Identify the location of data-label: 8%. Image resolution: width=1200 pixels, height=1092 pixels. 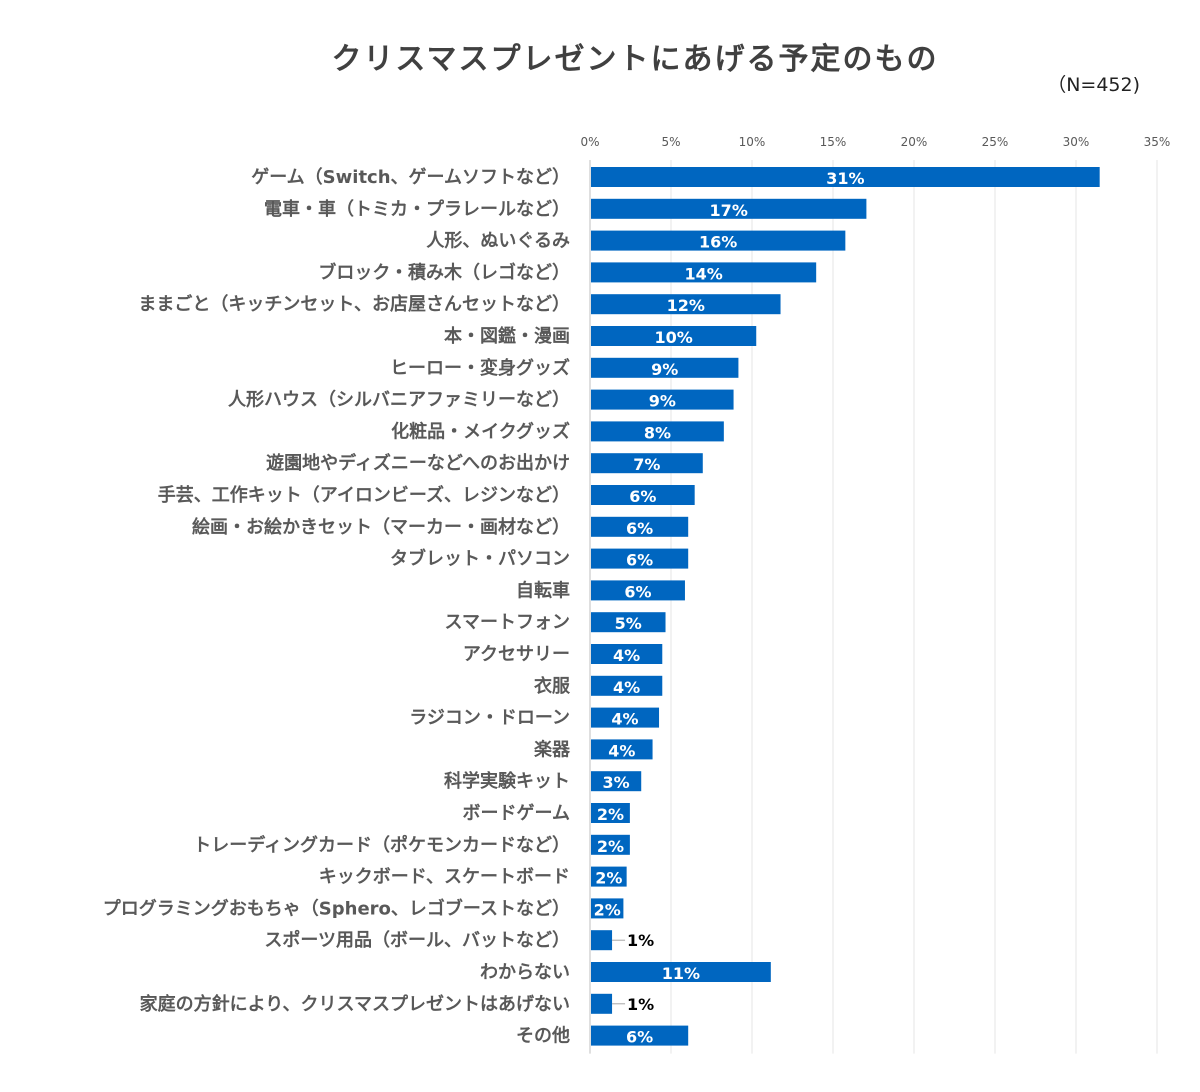
(657, 432).